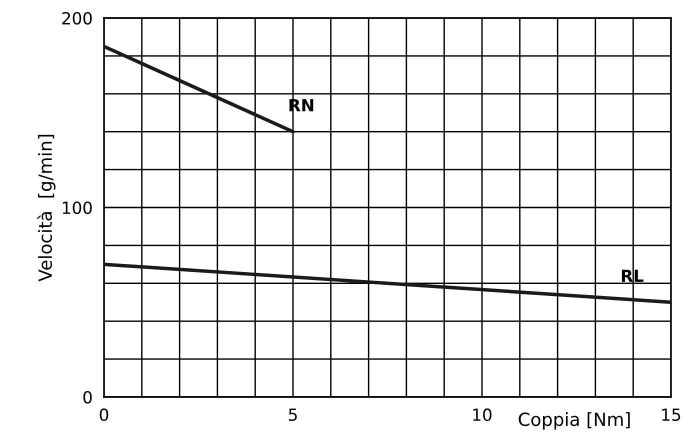 This screenshot has height=447, width=683. I want to click on x-tick-label: 15, so click(671, 415).